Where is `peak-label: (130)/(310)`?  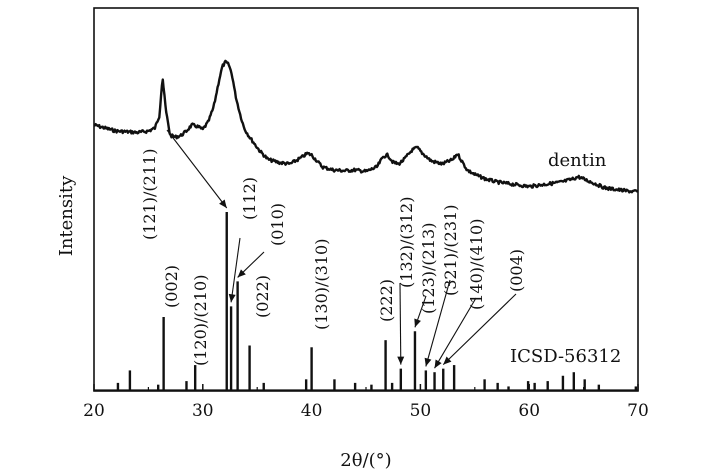
peak-label: (130)/(310) is located at coordinates (321, 284).